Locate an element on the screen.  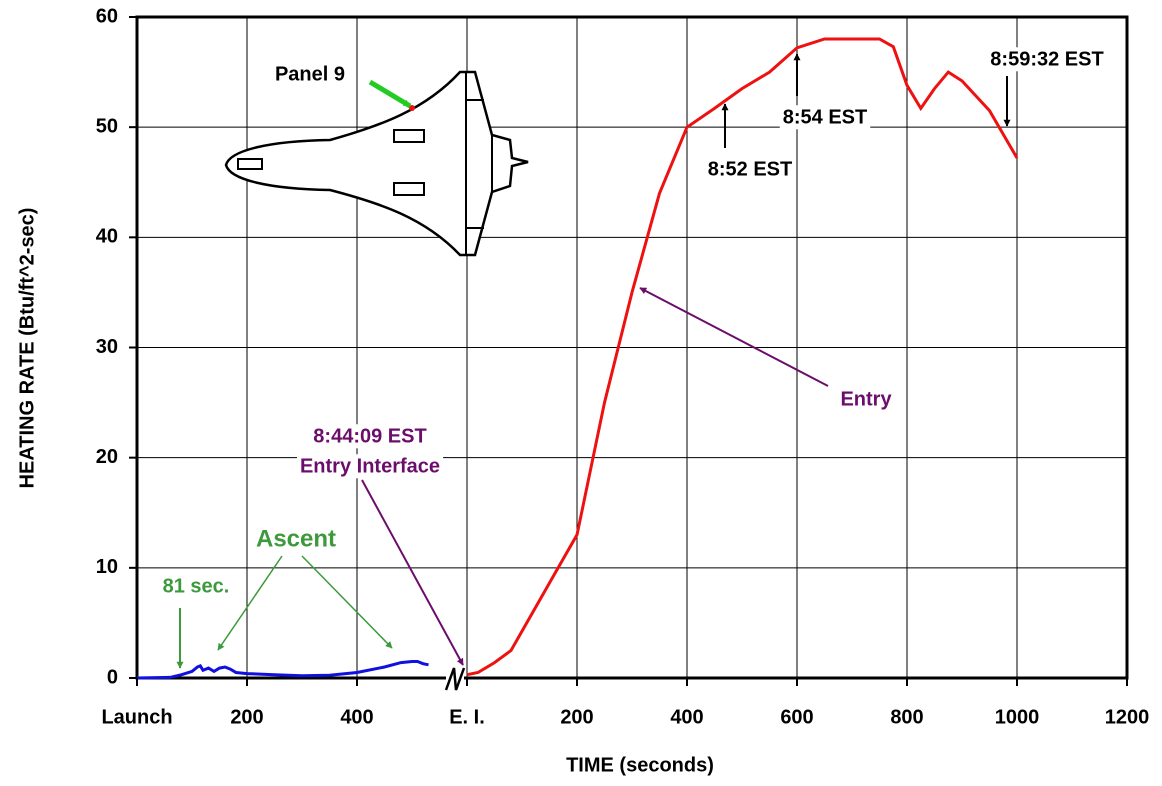
y-tick-label: 30 is located at coordinates (107, 347).